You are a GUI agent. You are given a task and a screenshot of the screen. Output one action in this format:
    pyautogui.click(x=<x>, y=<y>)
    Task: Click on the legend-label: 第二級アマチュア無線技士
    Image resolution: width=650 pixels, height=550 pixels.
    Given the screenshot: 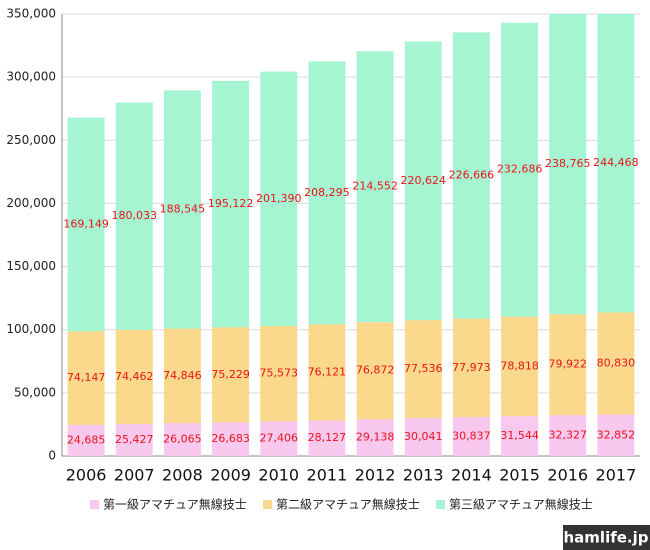 What is the action you would take?
    pyautogui.click(x=348, y=504)
    